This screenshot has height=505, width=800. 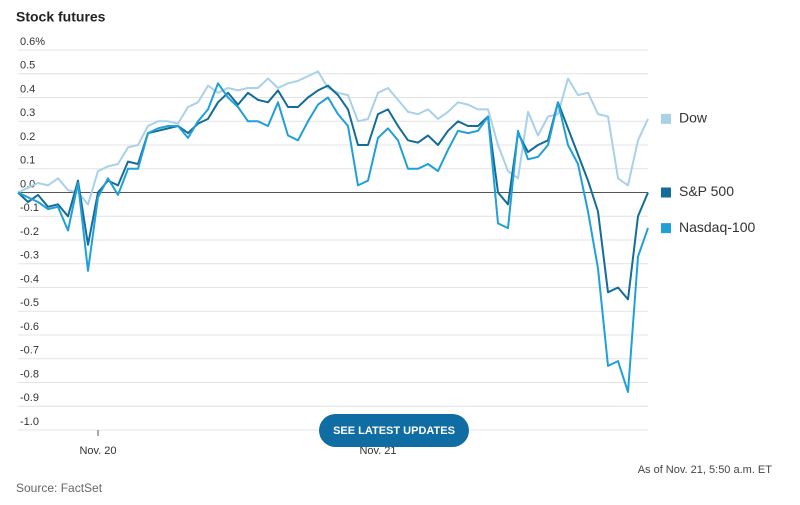 I want to click on y-tick-label: 0.6%, so click(x=32, y=42).